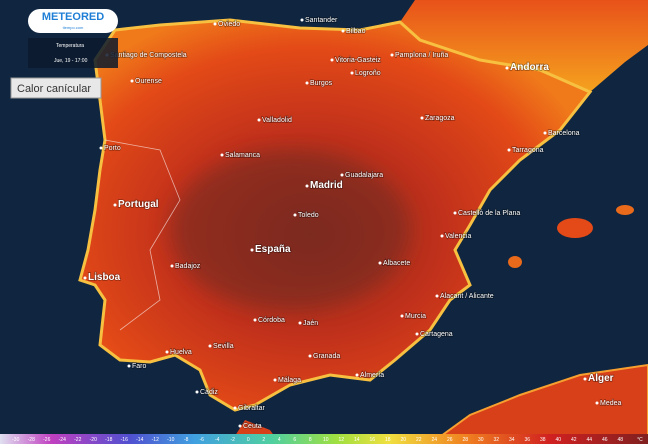 Image resolution: width=648 pixels, height=444 pixels. I want to click on place-label: Albacete, so click(396, 263).